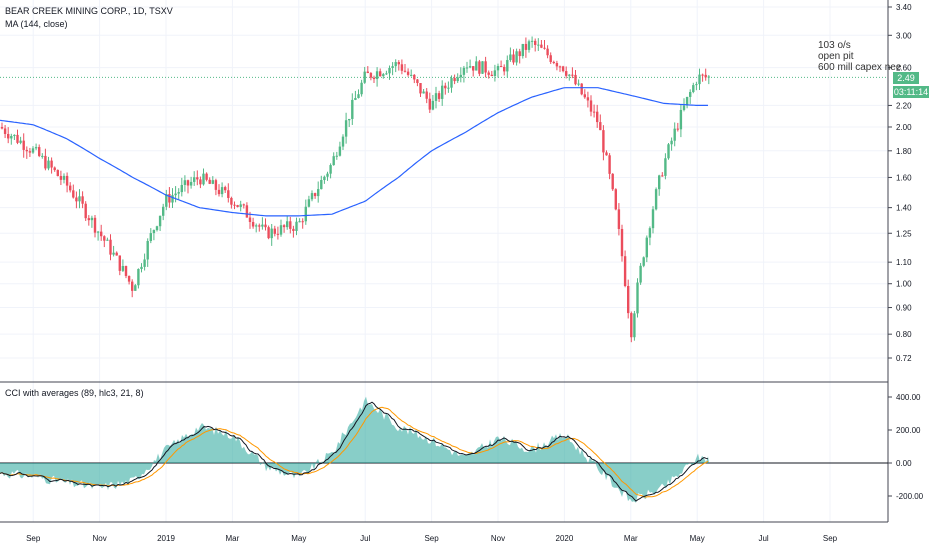 The height and width of the screenshot is (555, 932). What do you see at coordinates (904, 177) in the screenshot?
I see `price-tick-label: 1.60` at bounding box center [904, 177].